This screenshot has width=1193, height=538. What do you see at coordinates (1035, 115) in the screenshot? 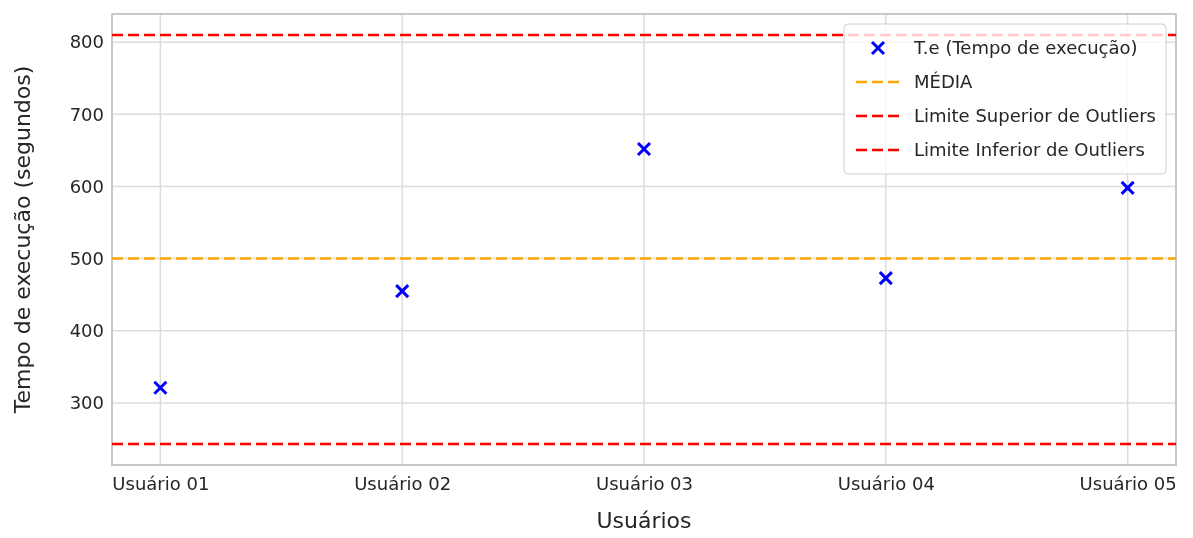
I see `legend-label: Limite Superior de Outliers` at bounding box center [1035, 115].